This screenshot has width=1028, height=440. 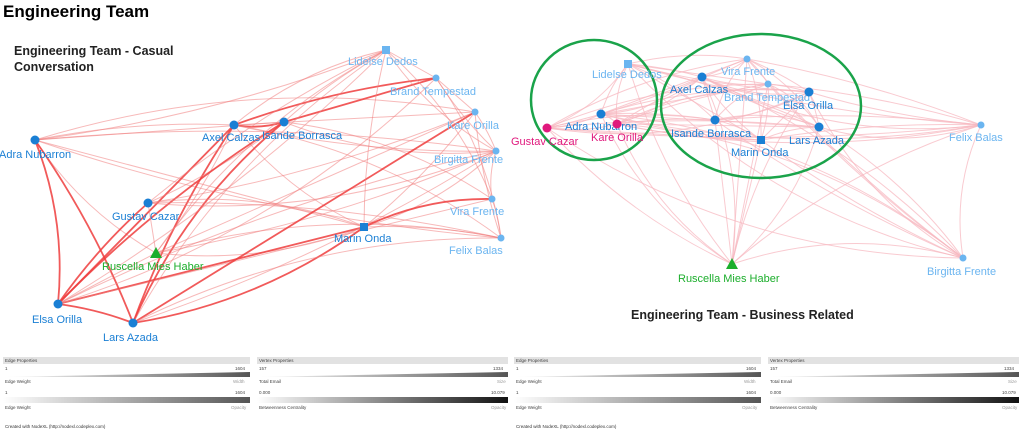 I want to click on edge-width-bar, so click(x=637, y=374).